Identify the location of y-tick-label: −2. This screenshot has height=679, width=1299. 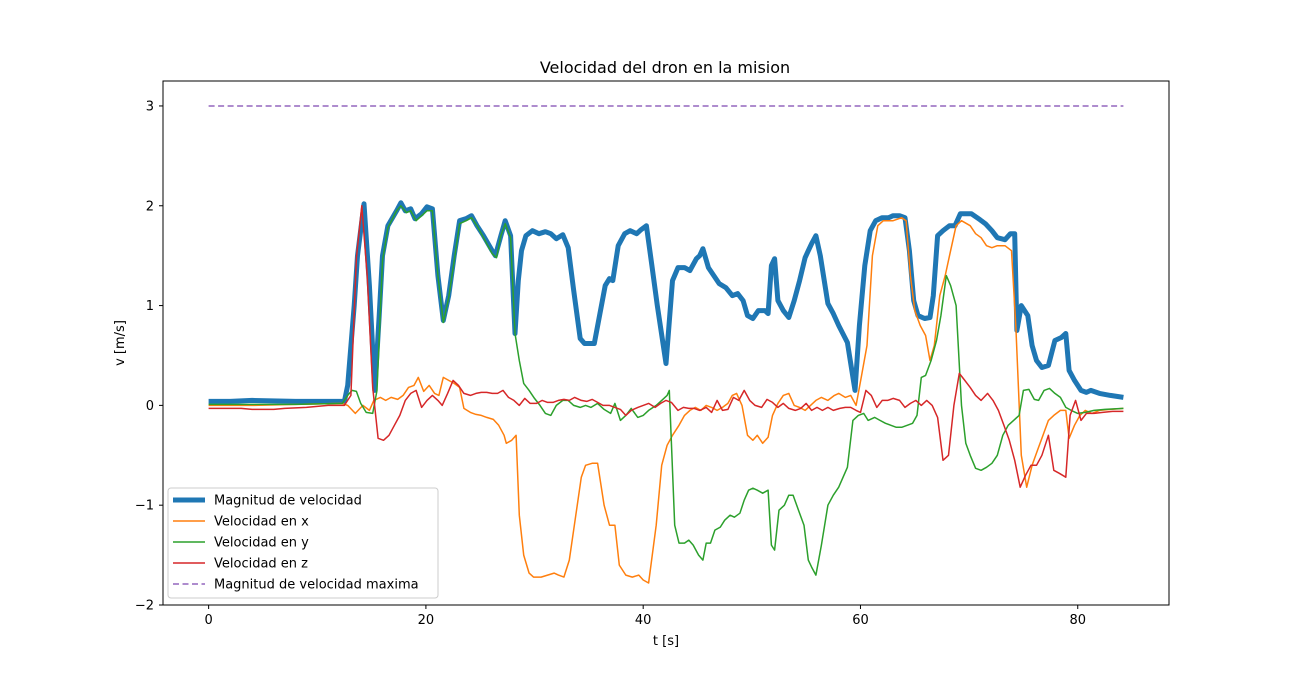
(144, 606).